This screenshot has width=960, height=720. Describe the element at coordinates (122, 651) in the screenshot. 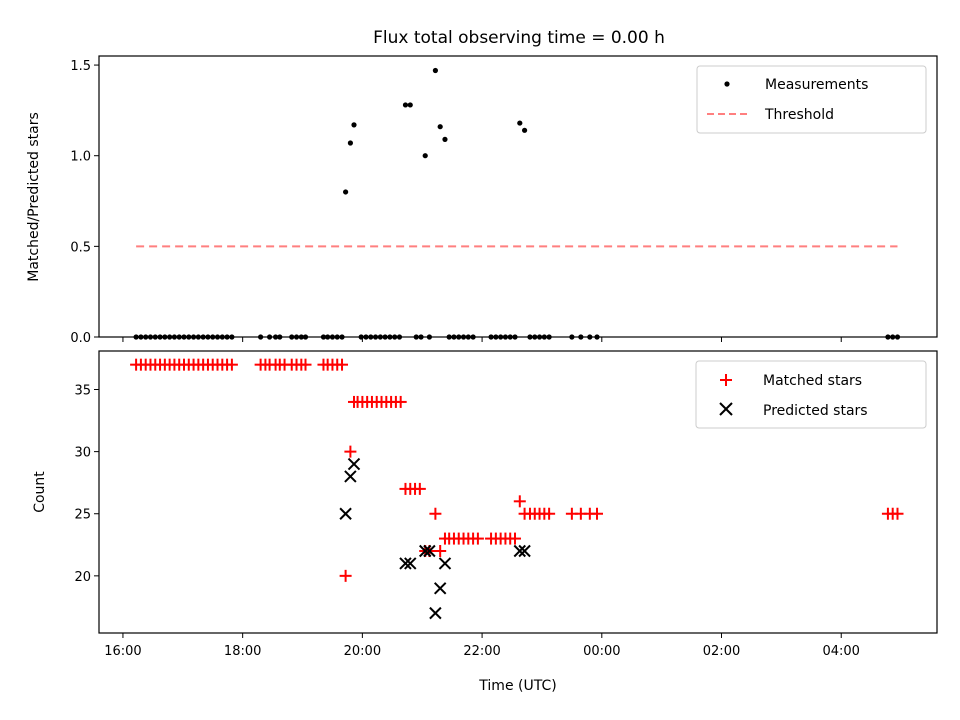

I see `x-tick-label: 16:00` at that location.